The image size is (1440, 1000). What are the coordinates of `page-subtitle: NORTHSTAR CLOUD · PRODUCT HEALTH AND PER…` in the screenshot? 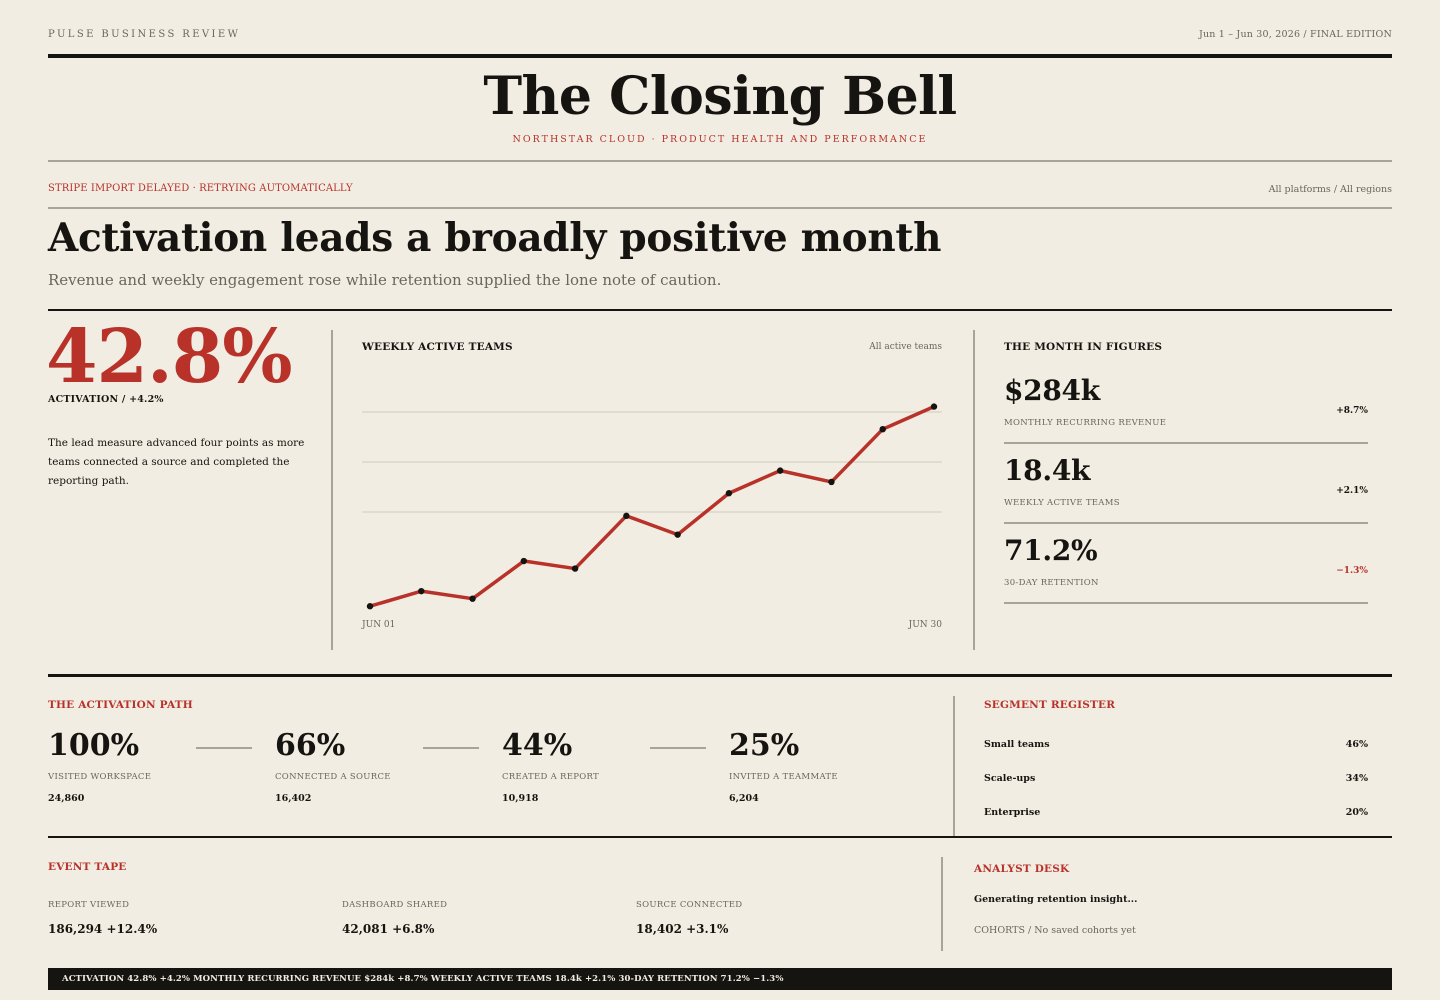 It's located at (720, 139).